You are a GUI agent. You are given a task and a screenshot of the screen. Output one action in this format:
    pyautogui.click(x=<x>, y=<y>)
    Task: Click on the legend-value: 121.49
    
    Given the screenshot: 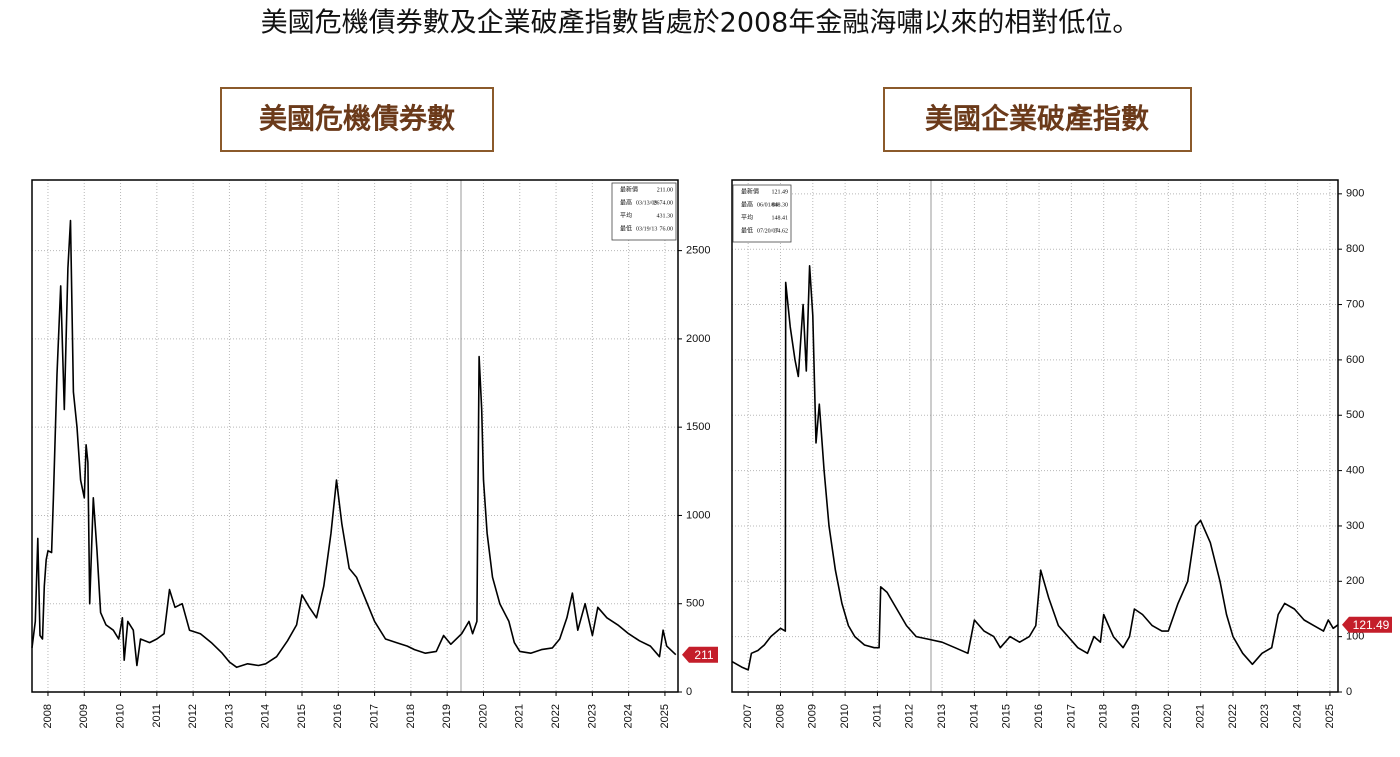 What is the action you would take?
    pyautogui.click(x=780, y=192)
    